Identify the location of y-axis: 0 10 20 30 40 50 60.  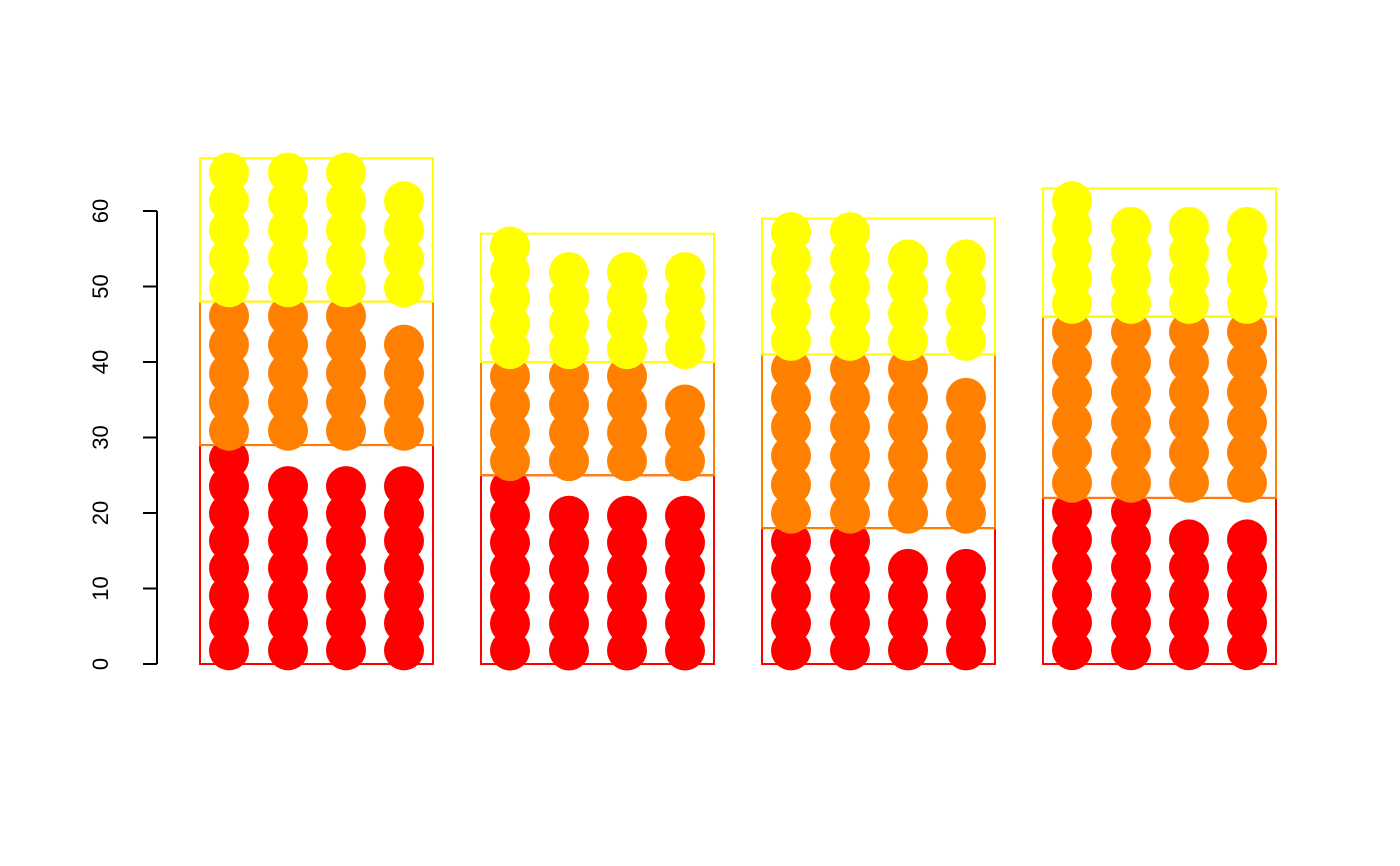
(123, 434).